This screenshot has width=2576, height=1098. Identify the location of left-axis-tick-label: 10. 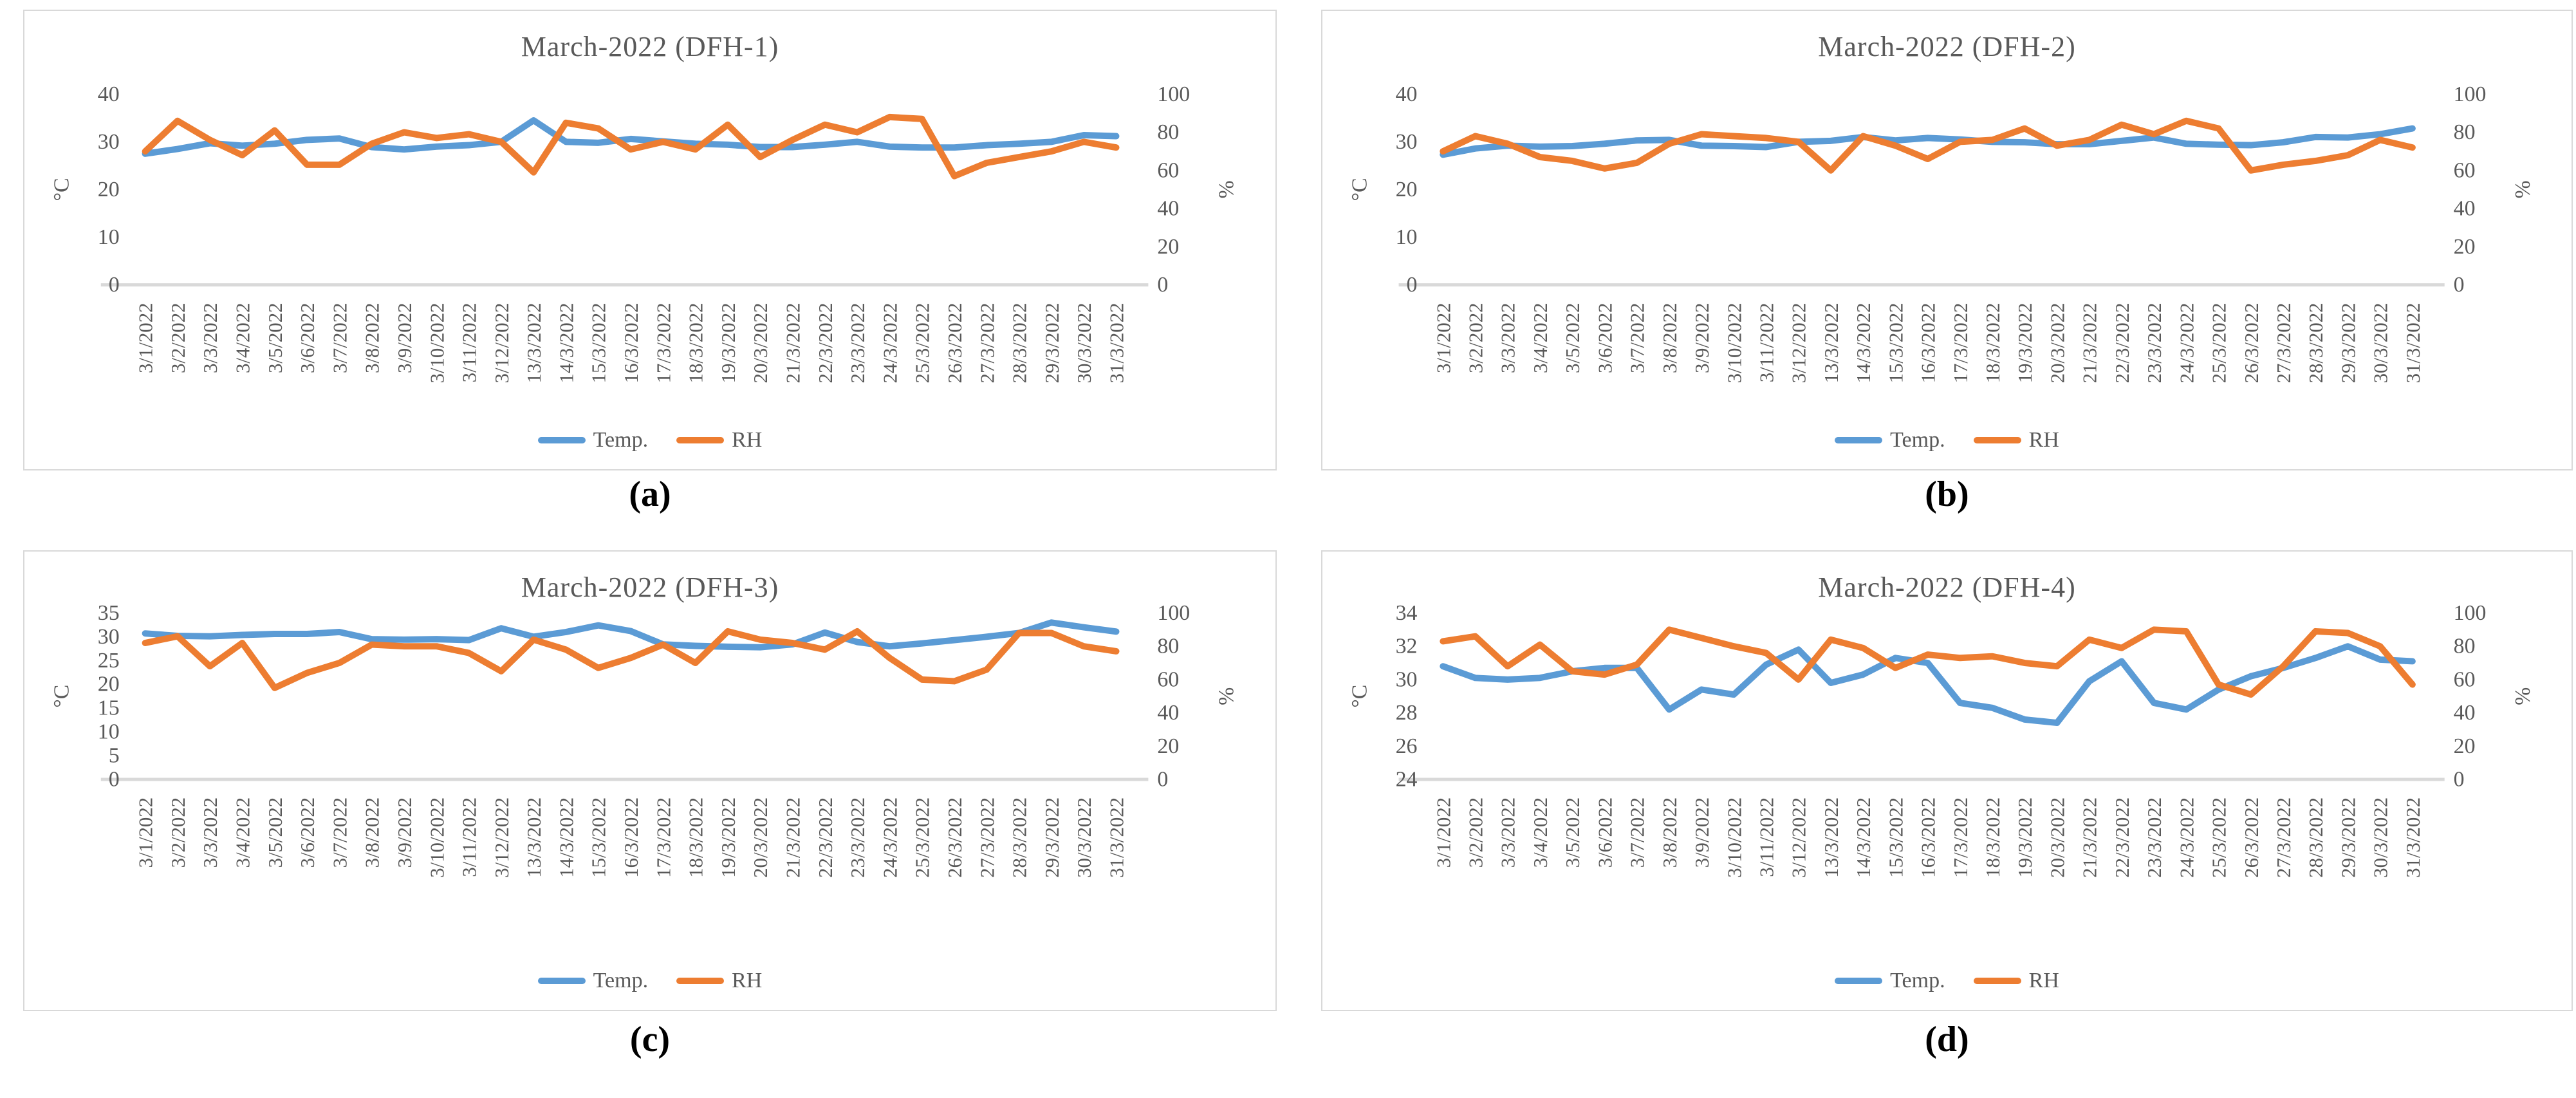
(109, 237).